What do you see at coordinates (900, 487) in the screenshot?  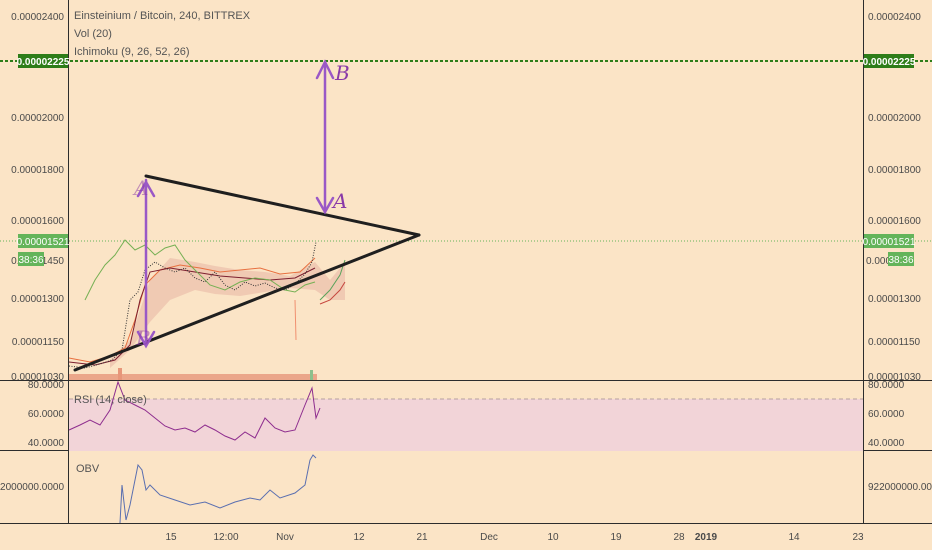 I see `obv-right-tick: 922000000.0000` at bounding box center [900, 487].